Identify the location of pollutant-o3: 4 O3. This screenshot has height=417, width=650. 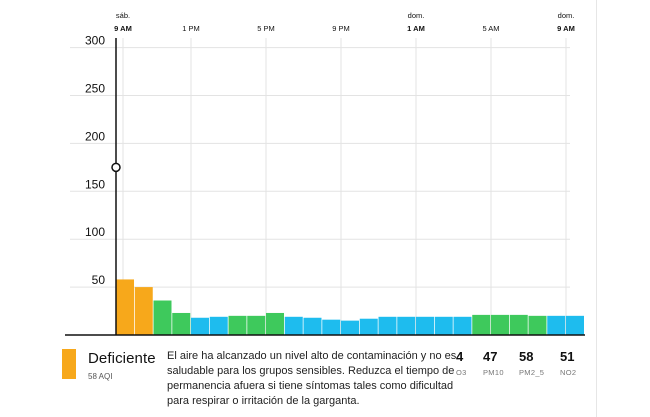
(461, 363).